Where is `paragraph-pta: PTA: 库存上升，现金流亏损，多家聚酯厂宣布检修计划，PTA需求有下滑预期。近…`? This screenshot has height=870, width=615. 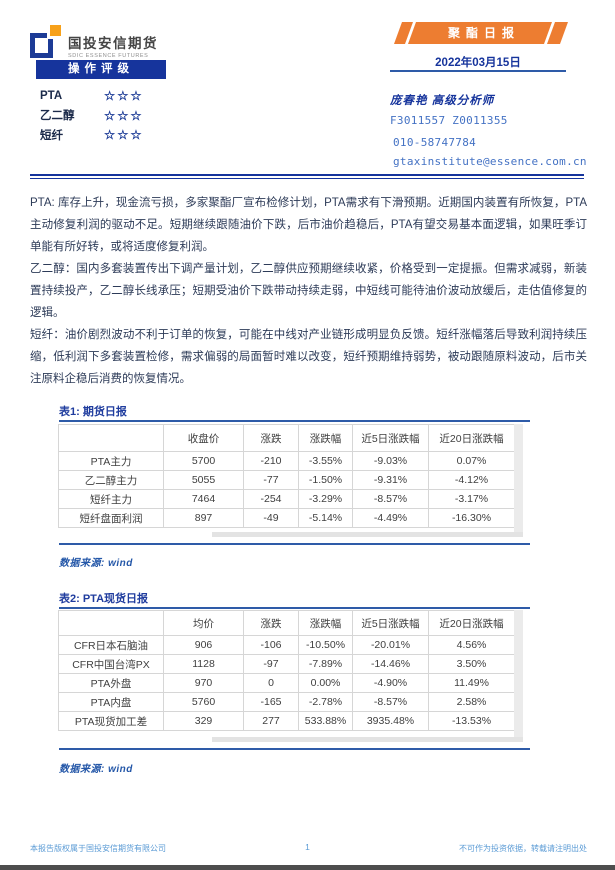
paragraph-pta: PTA: 库存上升，现金流亏损，多家聚酯厂宣布检修计划，PTA需求有下滑预期。近… is located at coordinates (308, 225).